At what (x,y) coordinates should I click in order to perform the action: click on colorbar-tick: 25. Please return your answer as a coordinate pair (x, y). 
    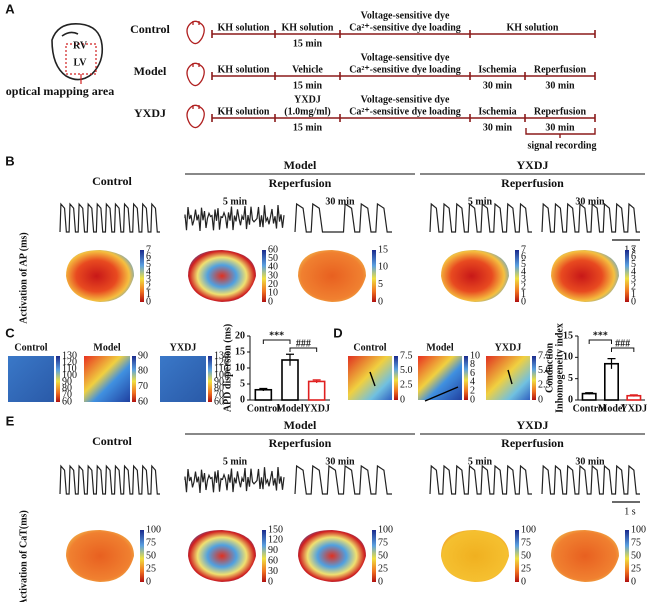
    Looking at the image, I should click on (151, 568).